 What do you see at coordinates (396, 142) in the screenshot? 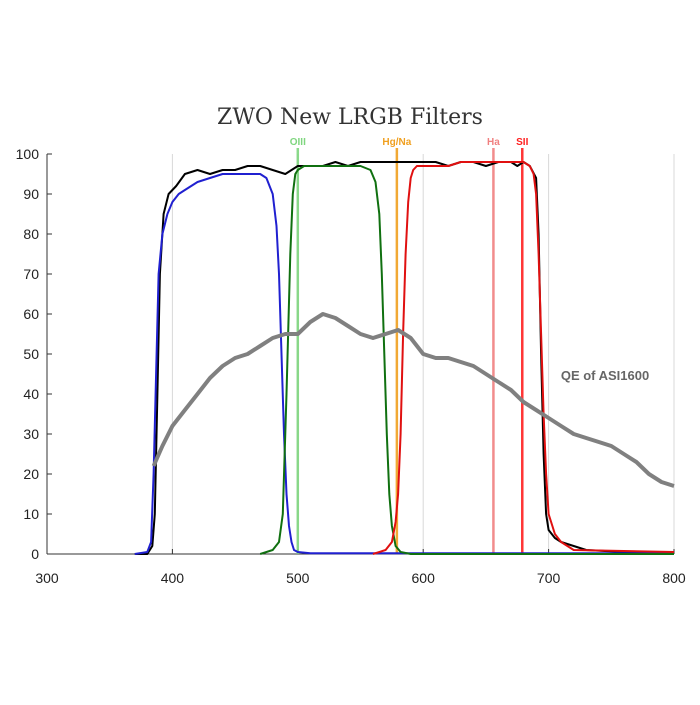
I see `emission-line-label: Hg/Na` at bounding box center [396, 142].